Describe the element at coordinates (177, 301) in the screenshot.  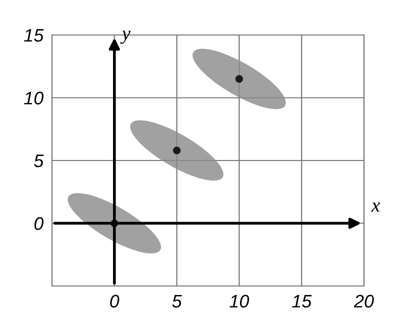
I see `x-tick-label: 5` at that location.